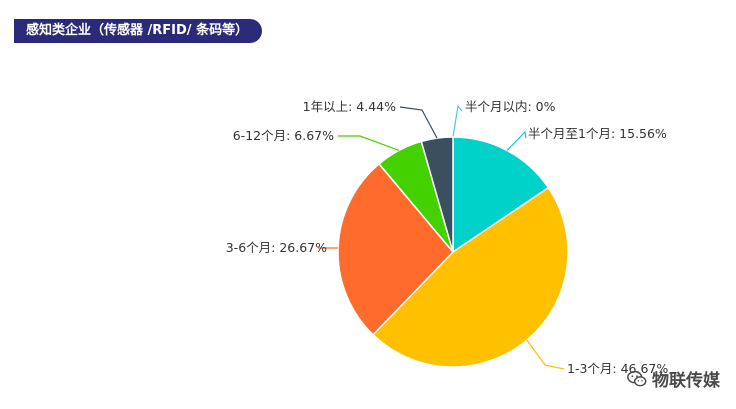 The width and height of the screenshot is (736, 409). I want to click on watermark: 物联传媒, so click(673, 378).